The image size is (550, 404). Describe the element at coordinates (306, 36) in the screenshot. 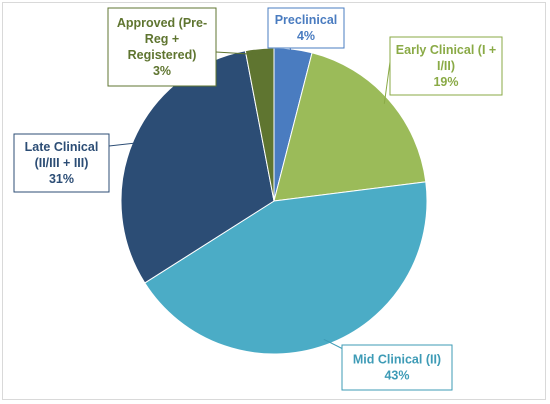

I see `slice-label-0-line-1: 4%` at that location.